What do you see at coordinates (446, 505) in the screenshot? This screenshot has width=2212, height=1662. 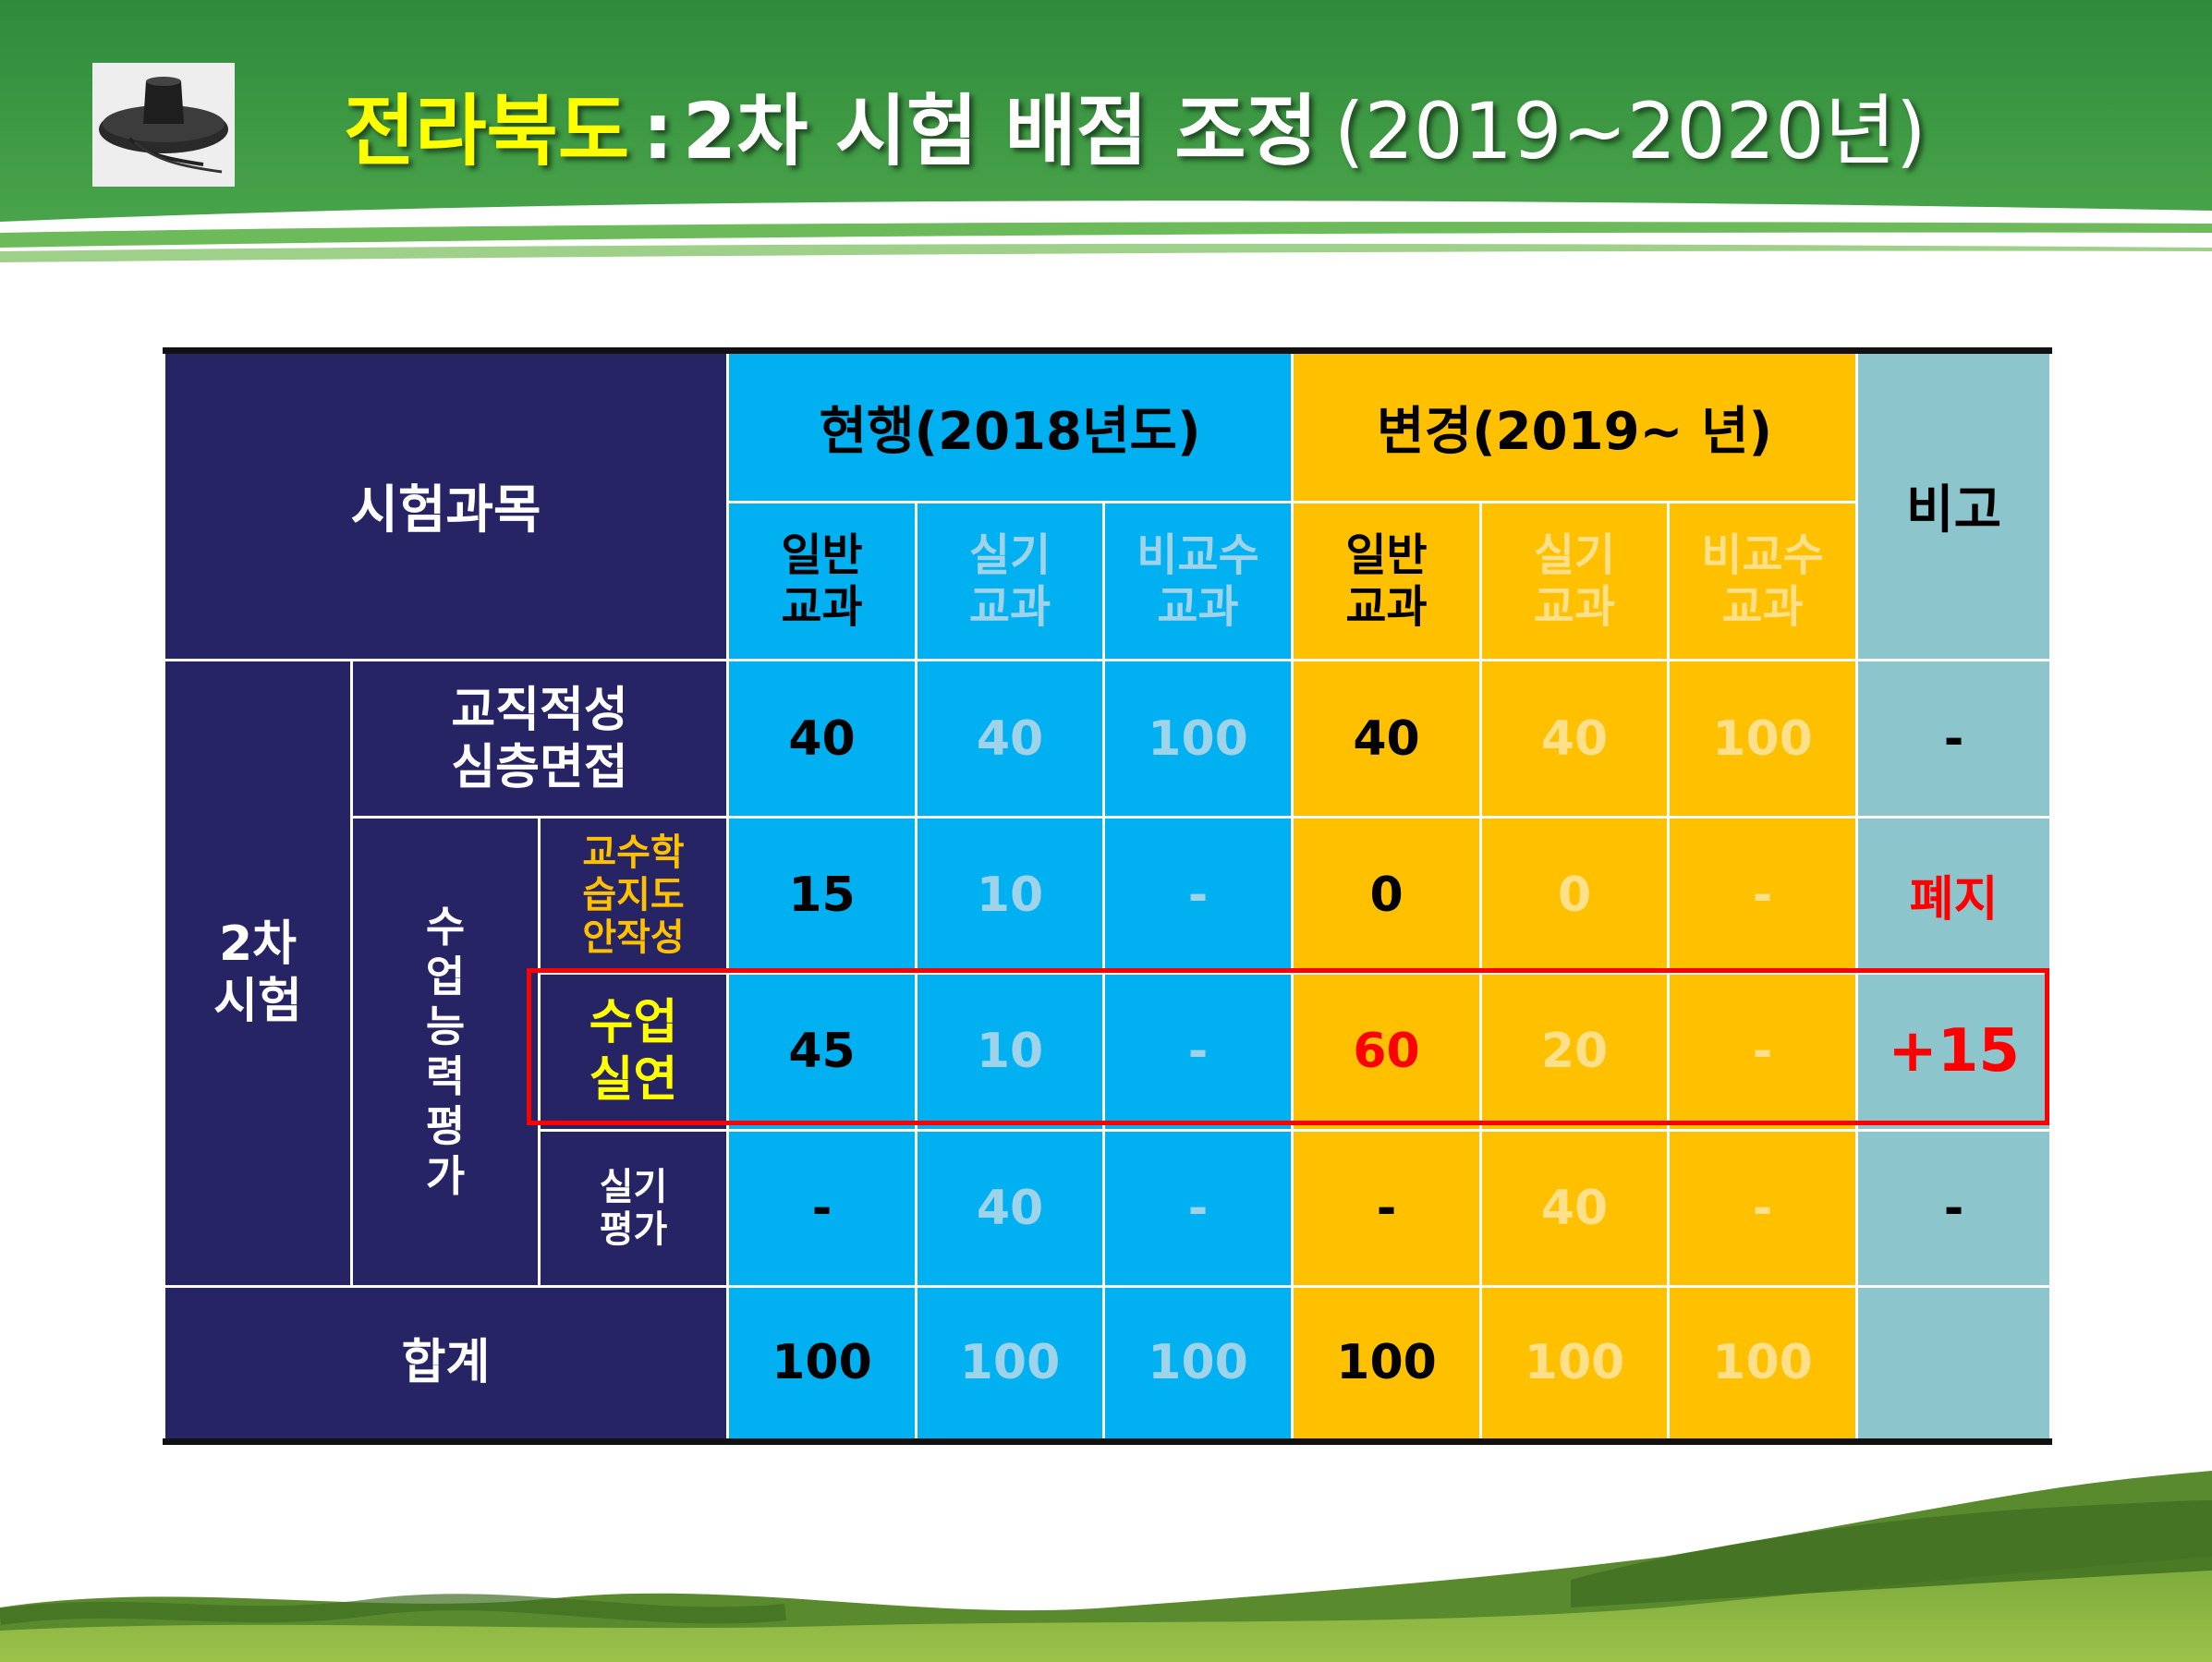 I see `subject-header: 시험과목` at bounding box center [446, 505].